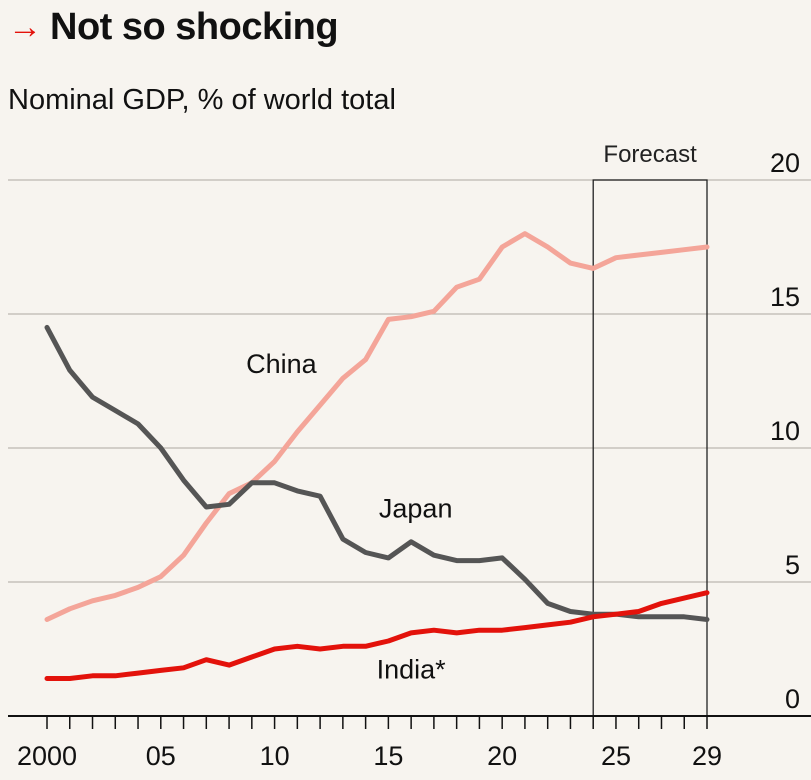  What do you see at coordinates (409, 743) in the screenshot?
I see `x-axis: 2000 05 10 15 20 25 29` at bounding box center [409, 743].